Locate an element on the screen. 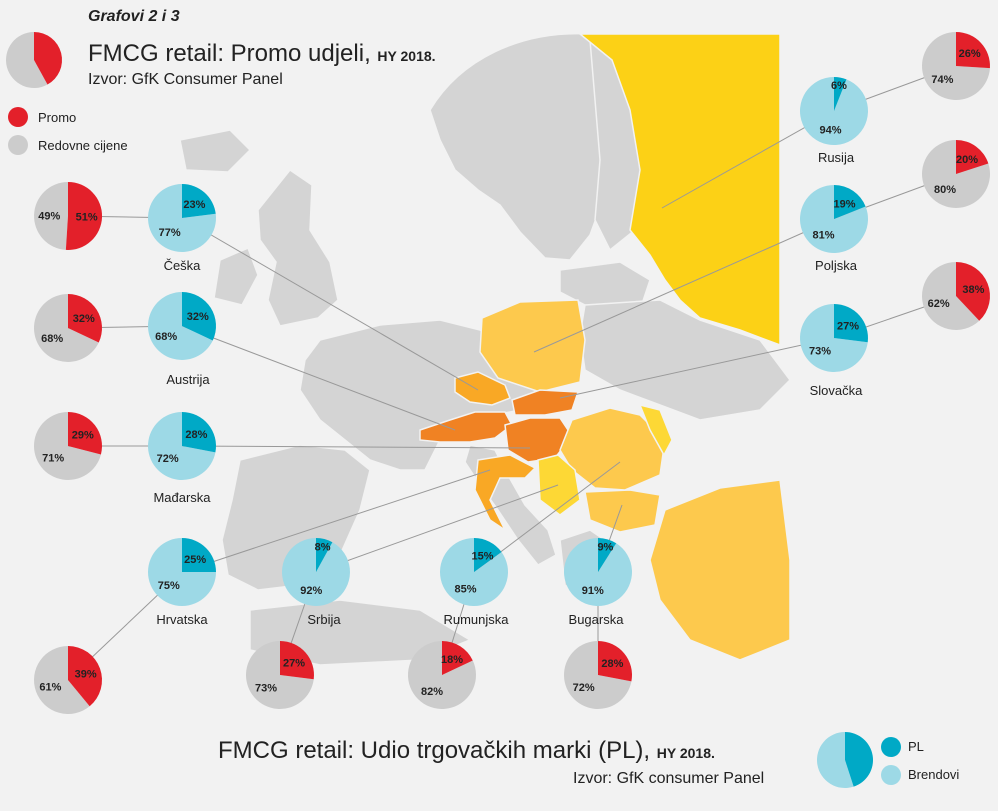 The image size is (998, 811). leader-map-poljska is located at coordinates (684, 285).